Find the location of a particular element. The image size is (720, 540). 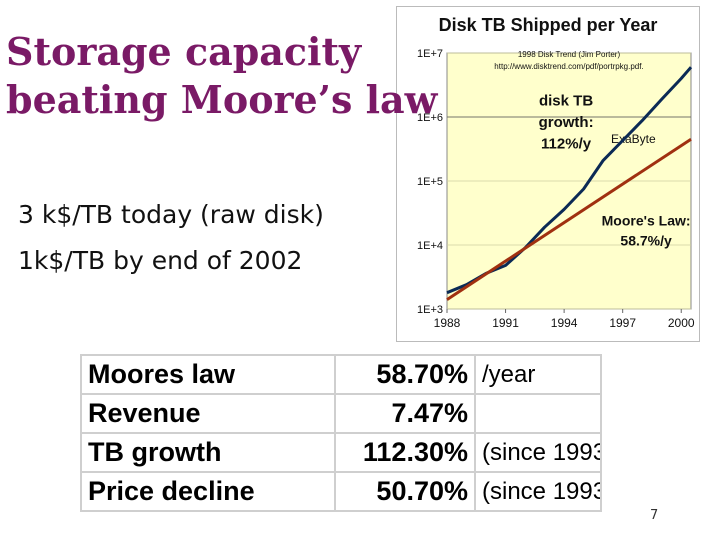

y-tick-label: 1E+5 is located at coordinates (430, 182).